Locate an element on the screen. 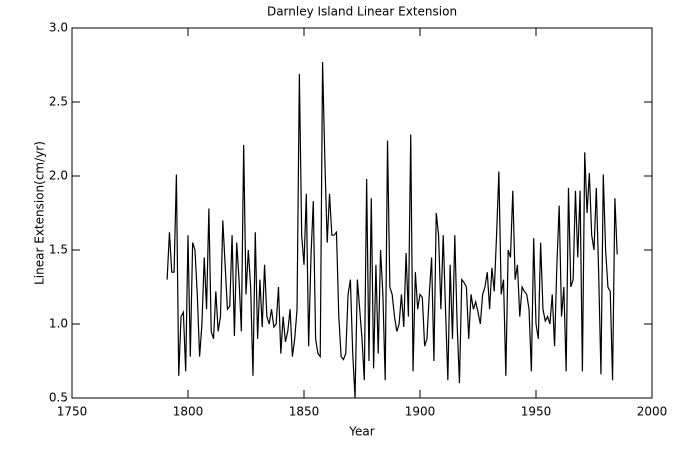  y-tick-label: 2.0 is located at coordinates (58, 176).